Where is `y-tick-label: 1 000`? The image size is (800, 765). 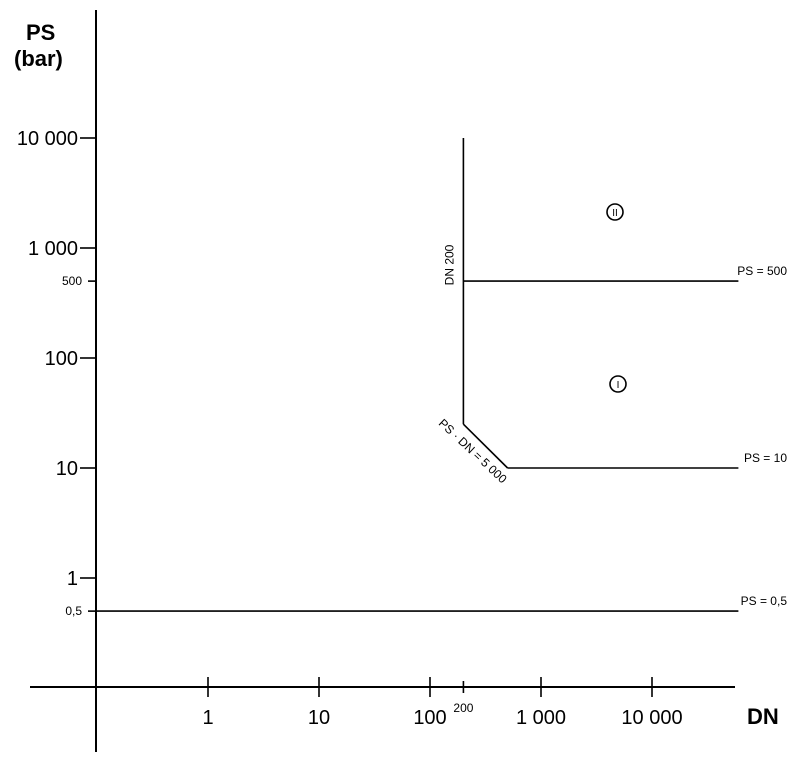 y-tick-label: 1 000 is located at coordinates (53, 249).